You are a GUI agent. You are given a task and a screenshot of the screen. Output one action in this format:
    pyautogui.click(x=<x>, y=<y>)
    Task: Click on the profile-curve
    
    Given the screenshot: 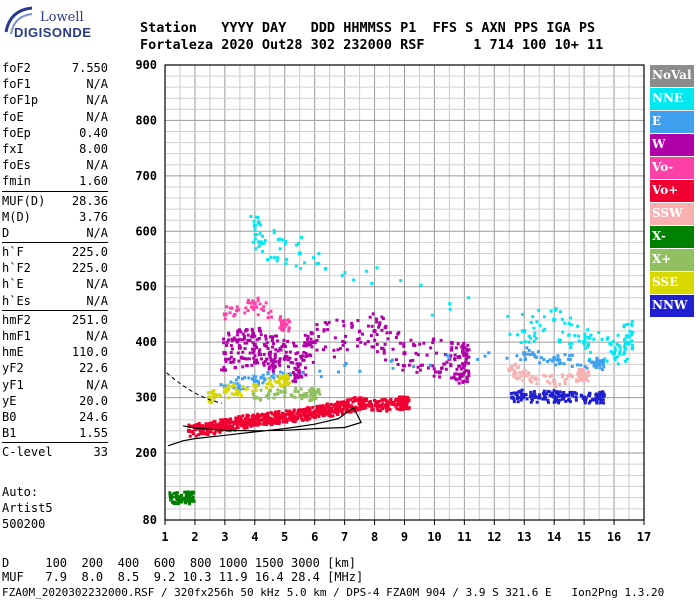 What is the action you would take?
    pyautogui.click(x=264, y=426)
    